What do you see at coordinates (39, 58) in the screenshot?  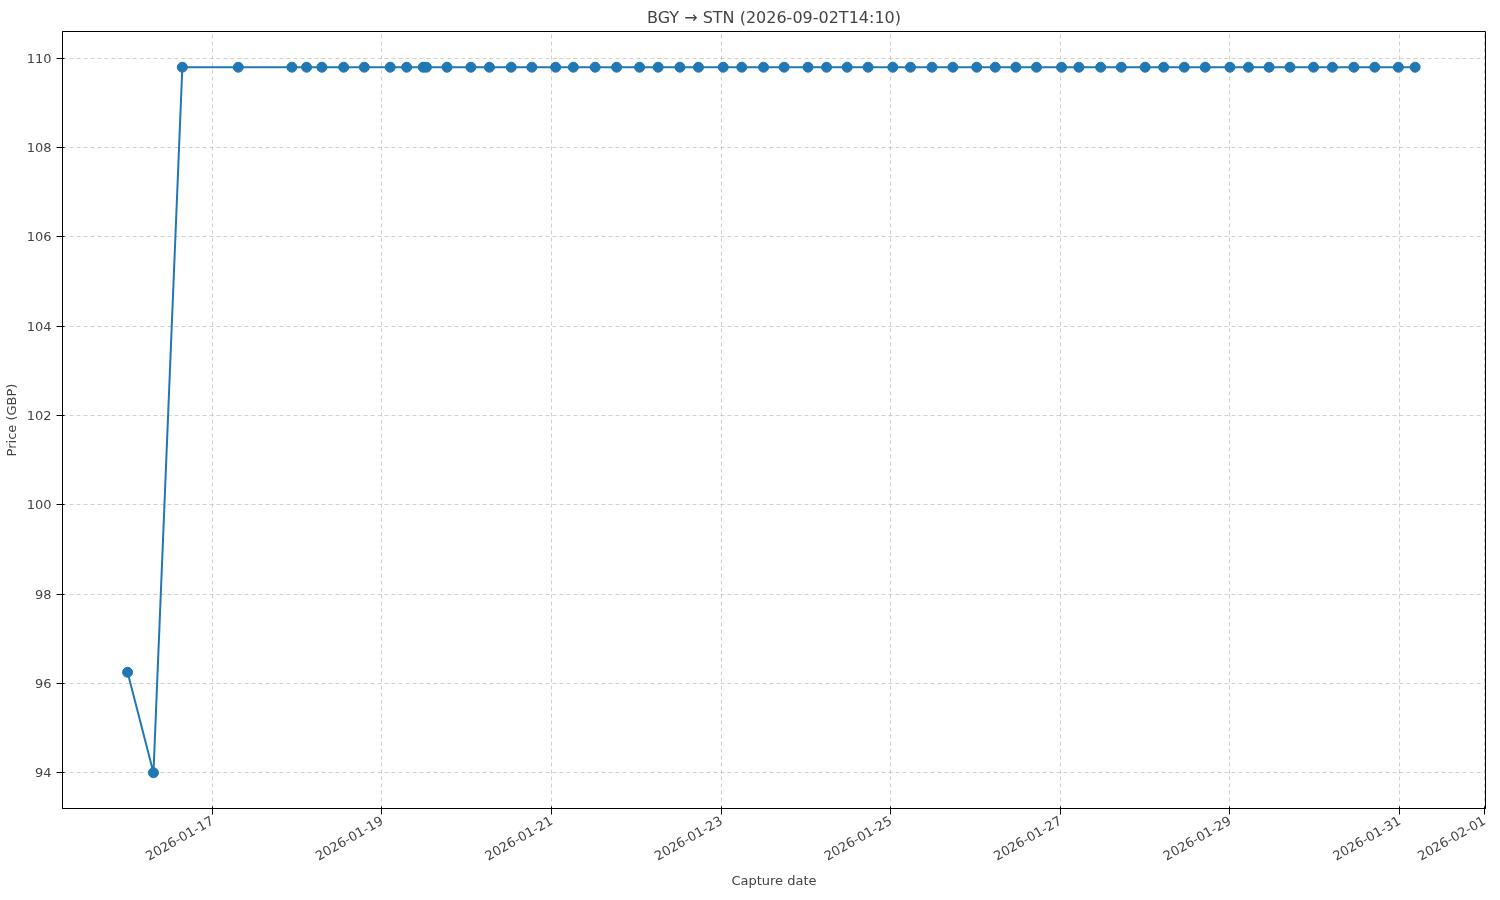 I see `y-tick-label: 110` at bounding box center [39, 58].